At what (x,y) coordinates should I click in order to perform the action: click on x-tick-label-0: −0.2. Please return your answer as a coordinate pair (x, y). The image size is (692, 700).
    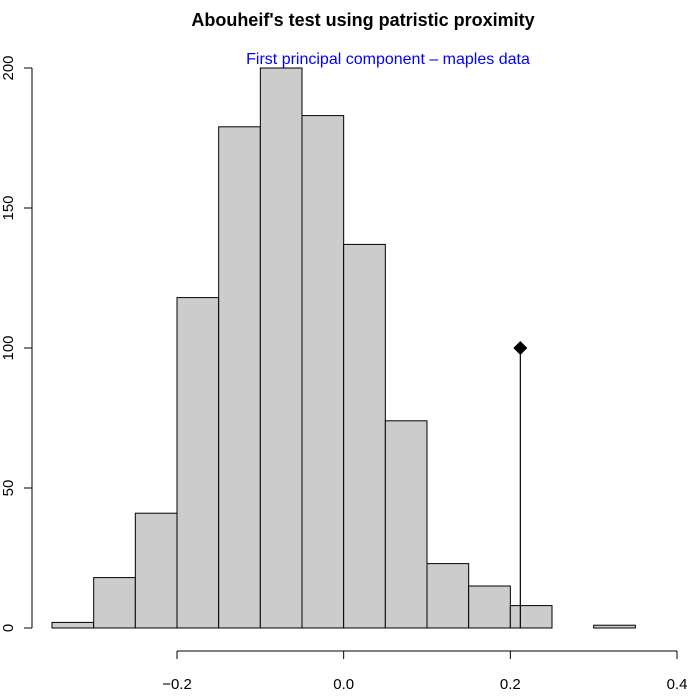
    Looking at the image, I should click on (177, 684).